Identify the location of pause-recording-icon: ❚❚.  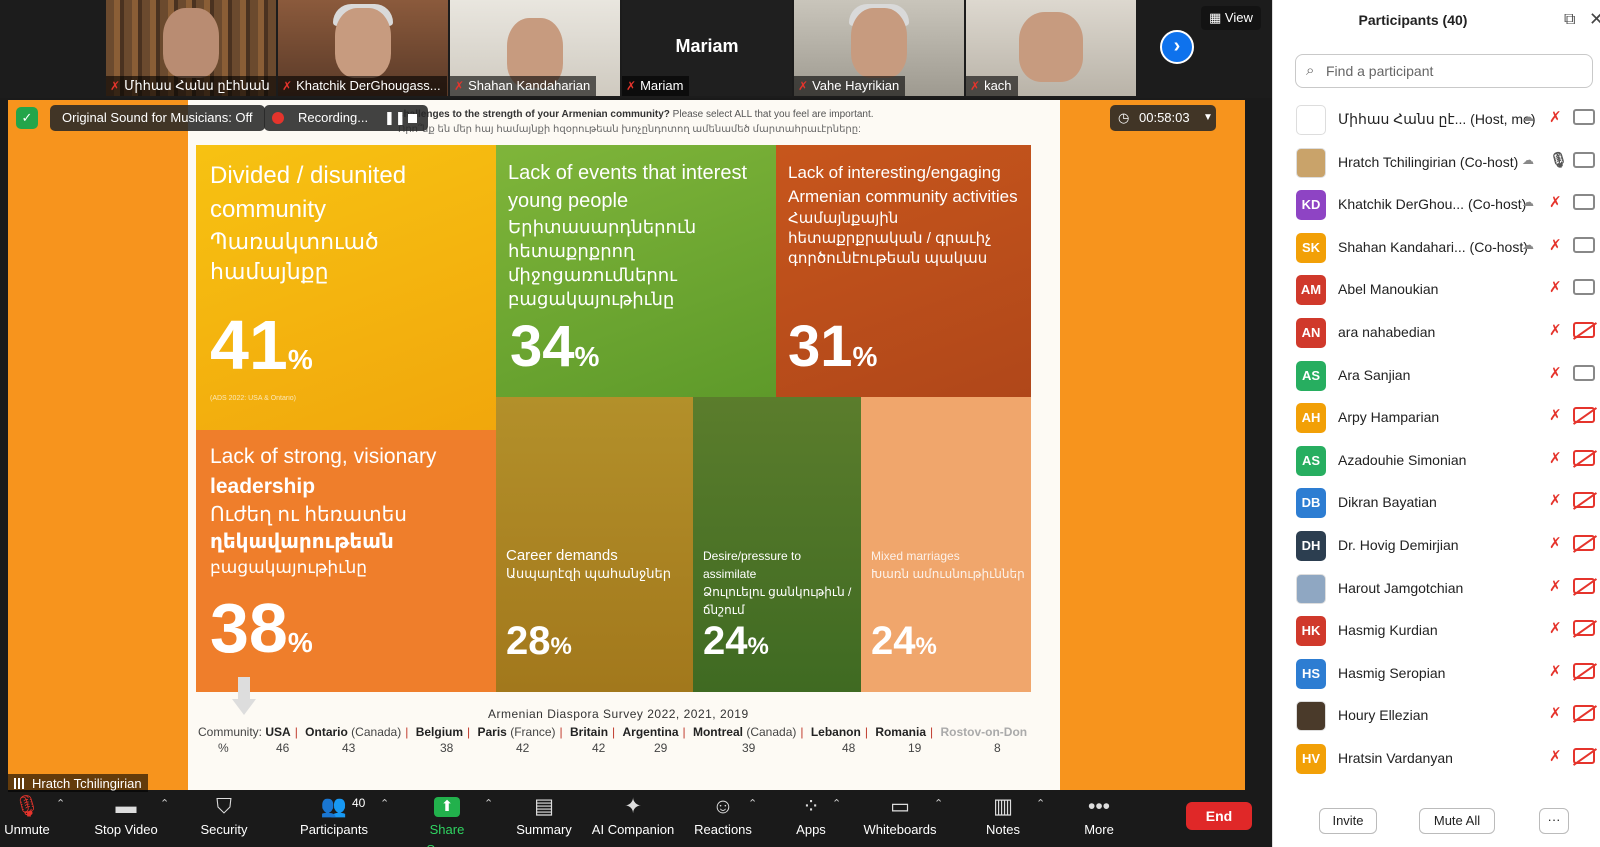
(395, 117).